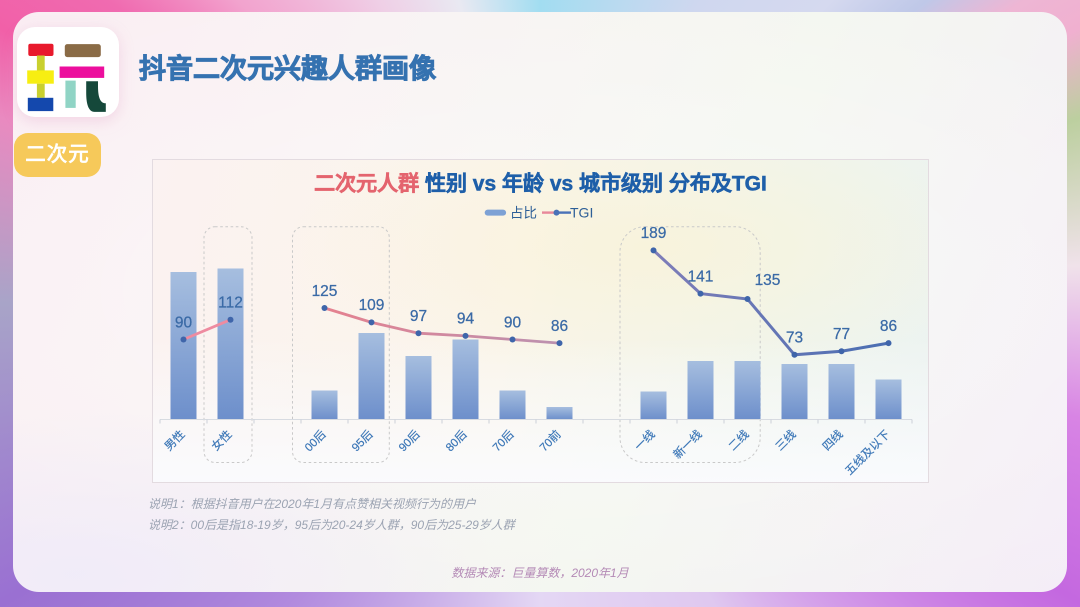 This screenshot has height=607, width=1080. Describe the element at coordinates (794, 338) in the screenshot. I see `svg-text: 73` at that location.